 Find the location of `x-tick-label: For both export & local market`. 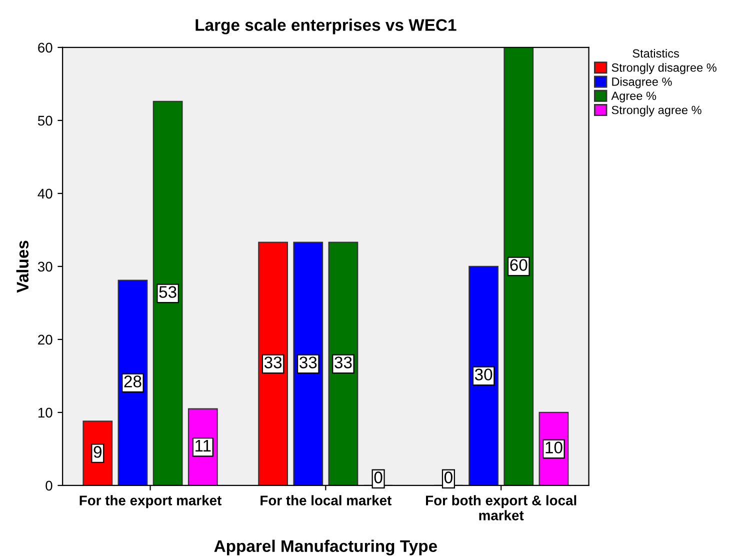

x-tick-label: For both export & local market is located at coordinates (501, 507).